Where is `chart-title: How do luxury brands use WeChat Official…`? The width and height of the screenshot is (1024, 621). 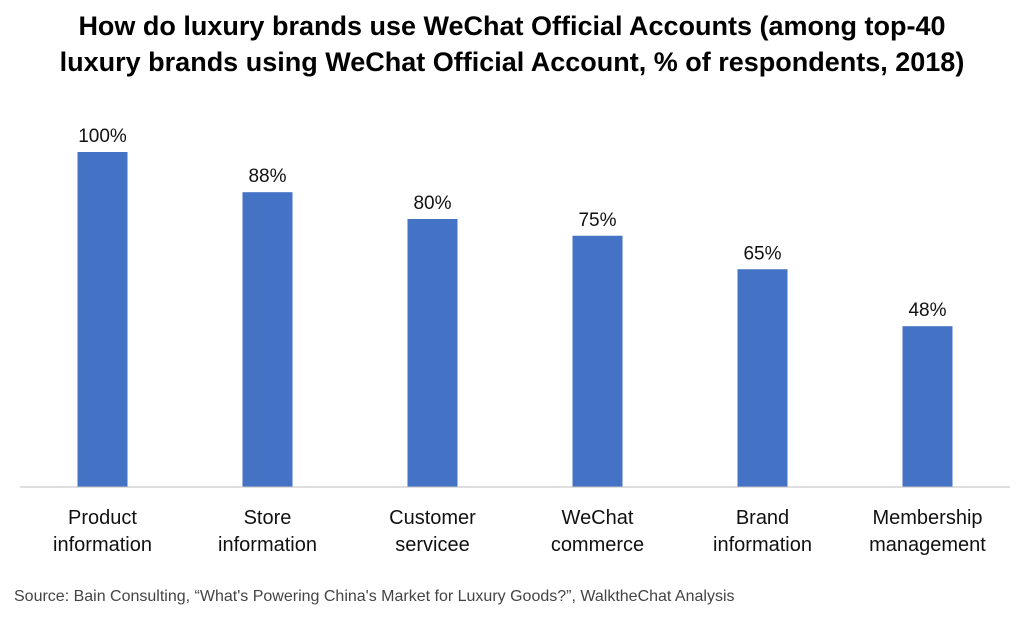 chart-title: How do luxury brands use WeChat Official… is located at coordinates (512, 44).